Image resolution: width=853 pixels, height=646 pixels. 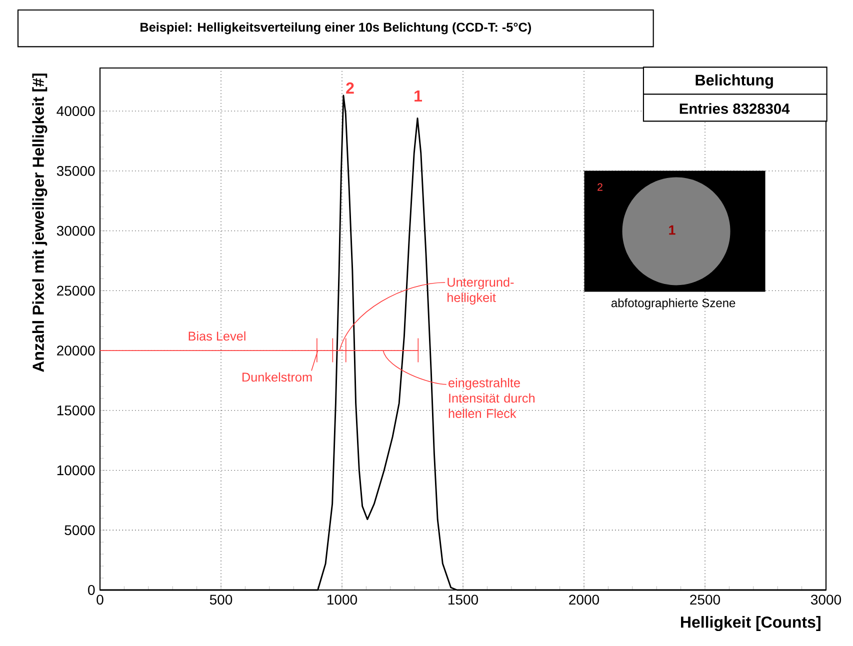 What do you see at coordinates (217, 336) in the screenshot?
I see `annotation: Bias Level` at bounding box center [217, 336].